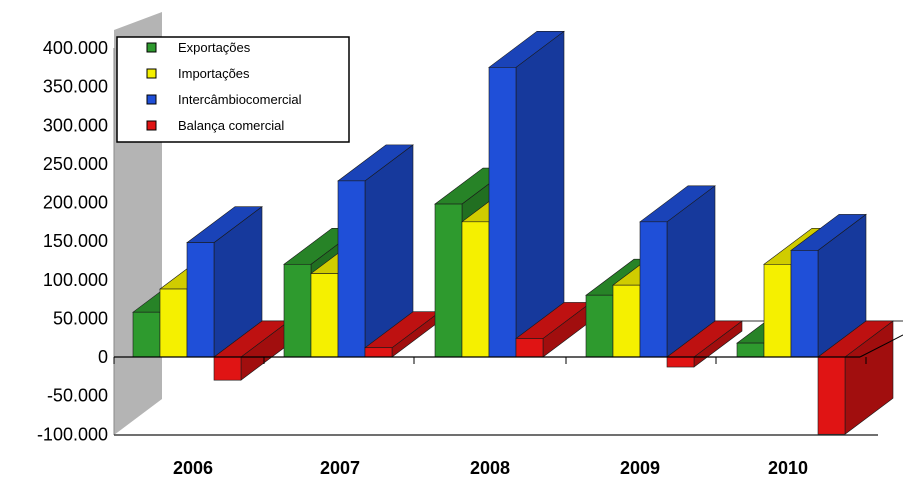  What do you see at coordinates (677, 271) in the screenshot?
I see `bar-interc-mbio-comercial-2009` at bounding box center [677, 271].